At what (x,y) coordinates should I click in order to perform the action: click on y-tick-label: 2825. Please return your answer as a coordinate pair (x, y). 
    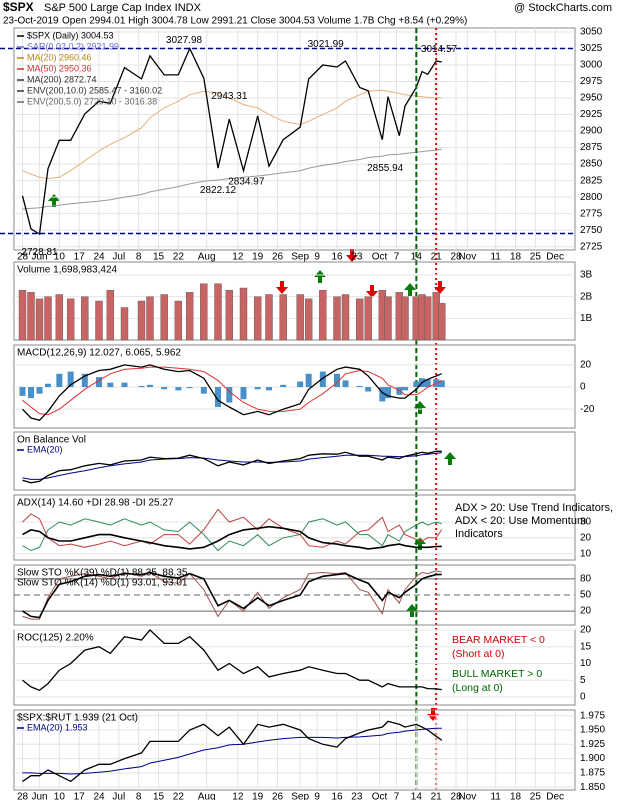
    Looking at the image, I should click on (591, 180).